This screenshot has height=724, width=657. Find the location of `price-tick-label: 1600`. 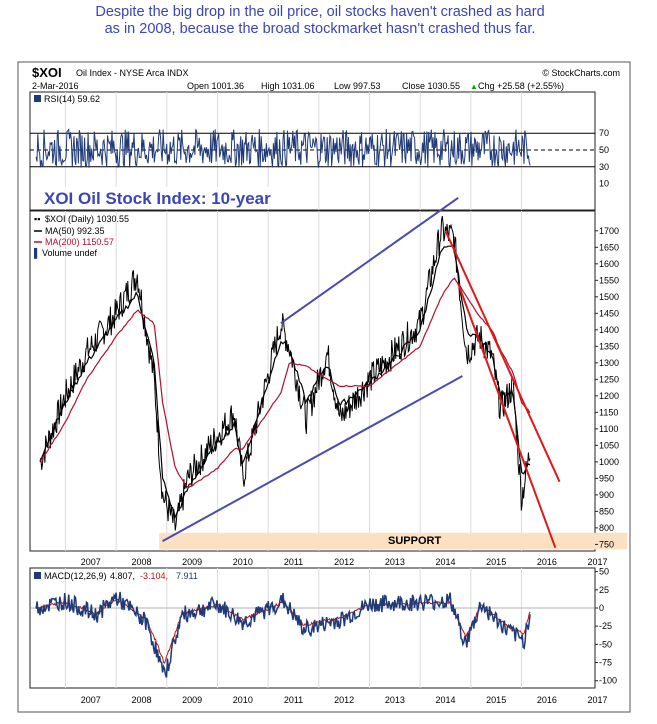

price-tick-label: 1600 is located at coordinates (609, 264).